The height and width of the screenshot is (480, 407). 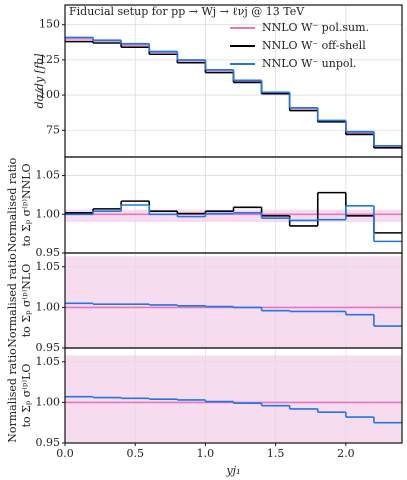 I want to click on x-tick-label: 0.0, so click(x=65, y=453).